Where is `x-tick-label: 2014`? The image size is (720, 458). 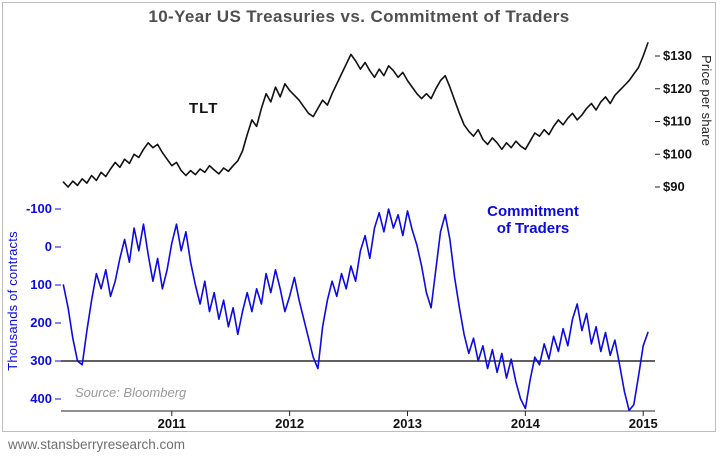
x-tick-label: 2014 is located at coordinates (526, 423).